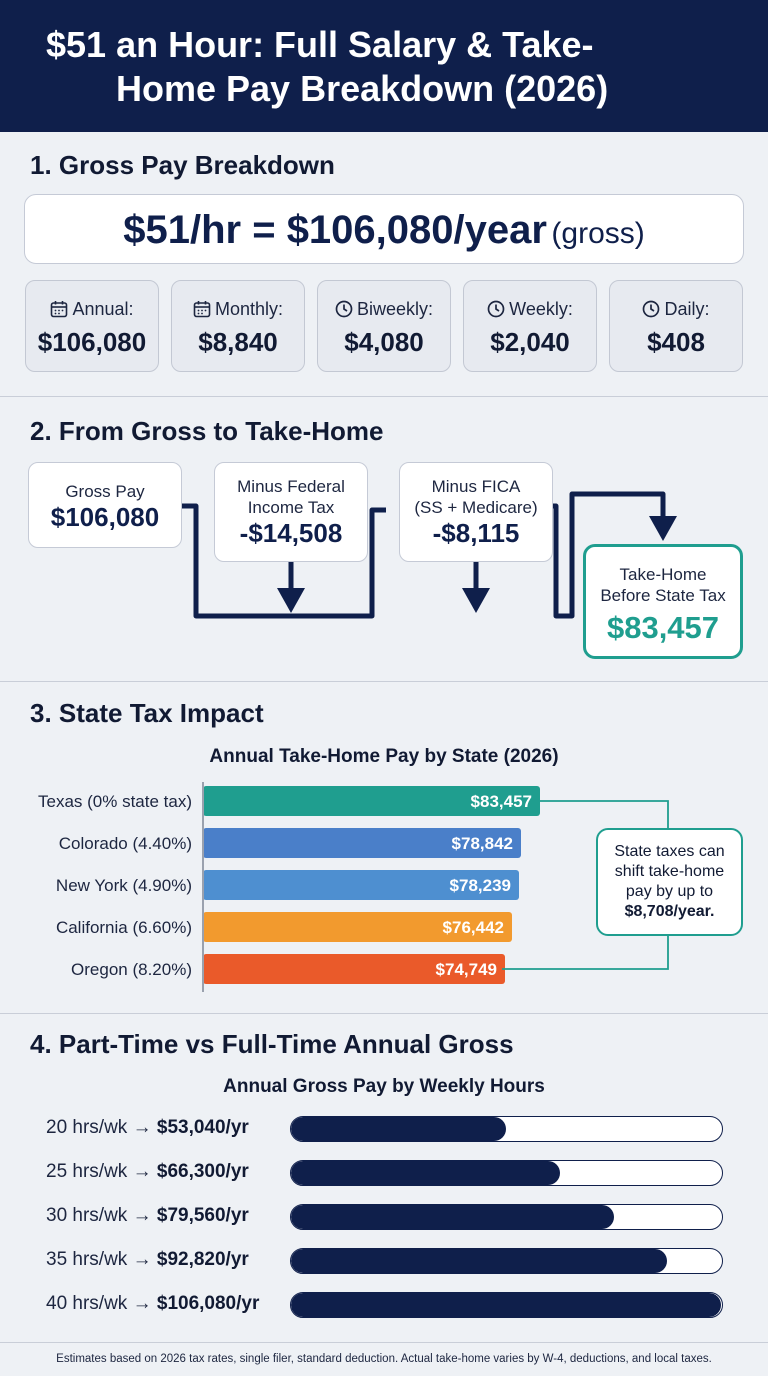  What do you see at coordinates (384, 326) in the screenshot?
I see `pay-card-biweekly: Biweekly: $4,080` at bounding box center [384, 326].